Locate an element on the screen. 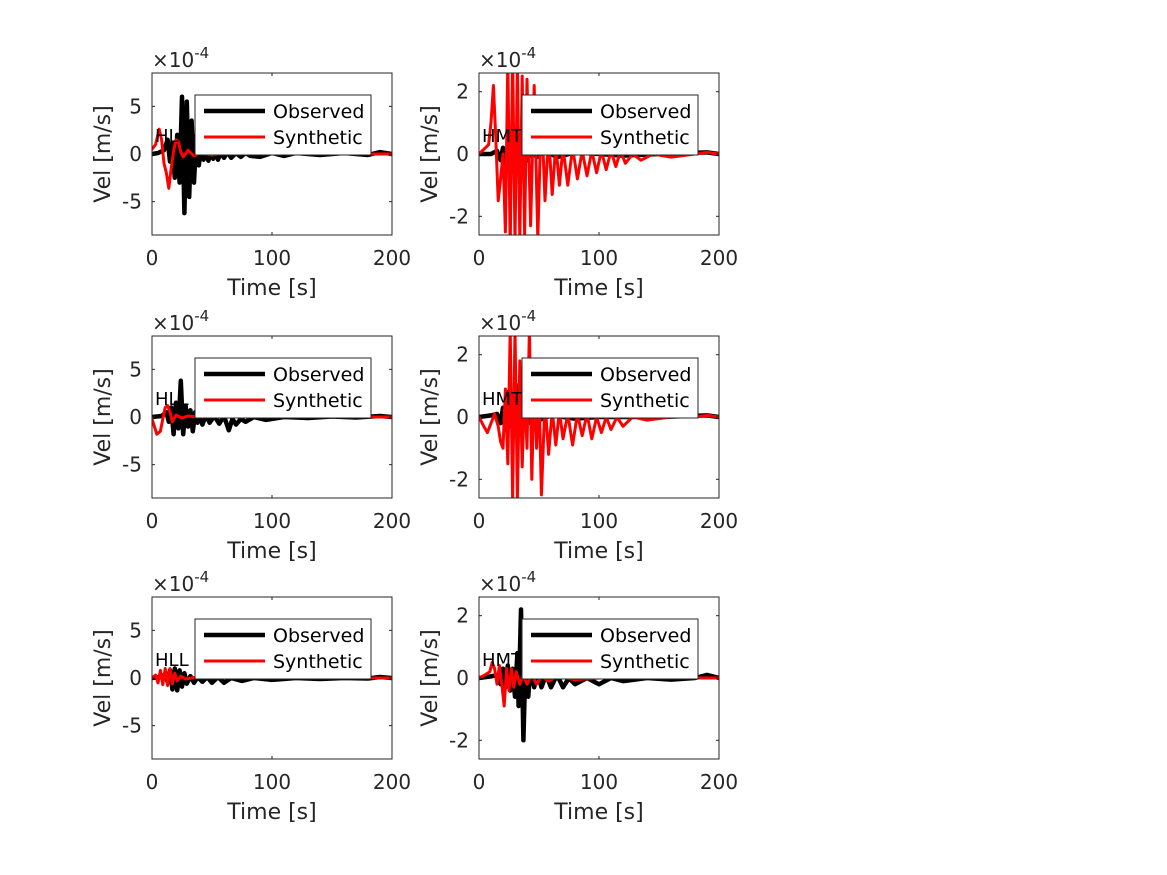  y-exponent-label: ×10⁻⁴ is located at coordinates (180, 321).